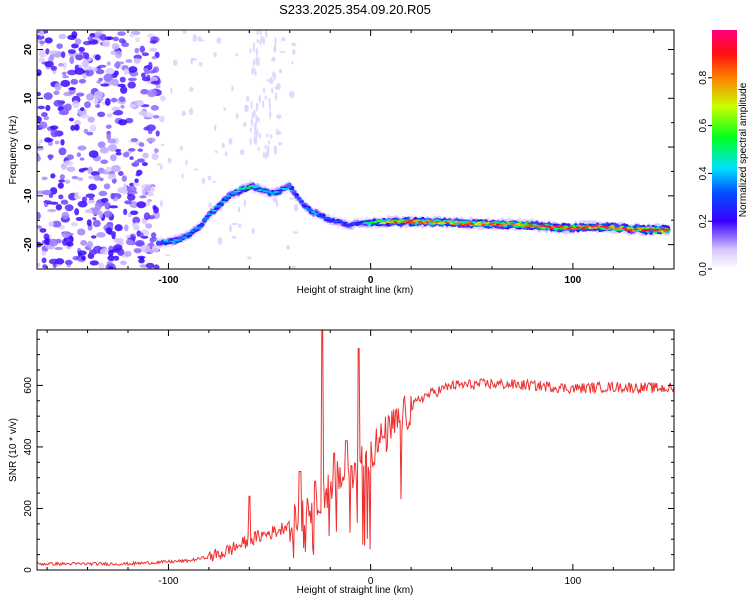  What do you see at coordinates (355, 9) in the screenshot?
I see `chart-title: S233.2025.354.09.20.R05` at bounding box center [355, 9].